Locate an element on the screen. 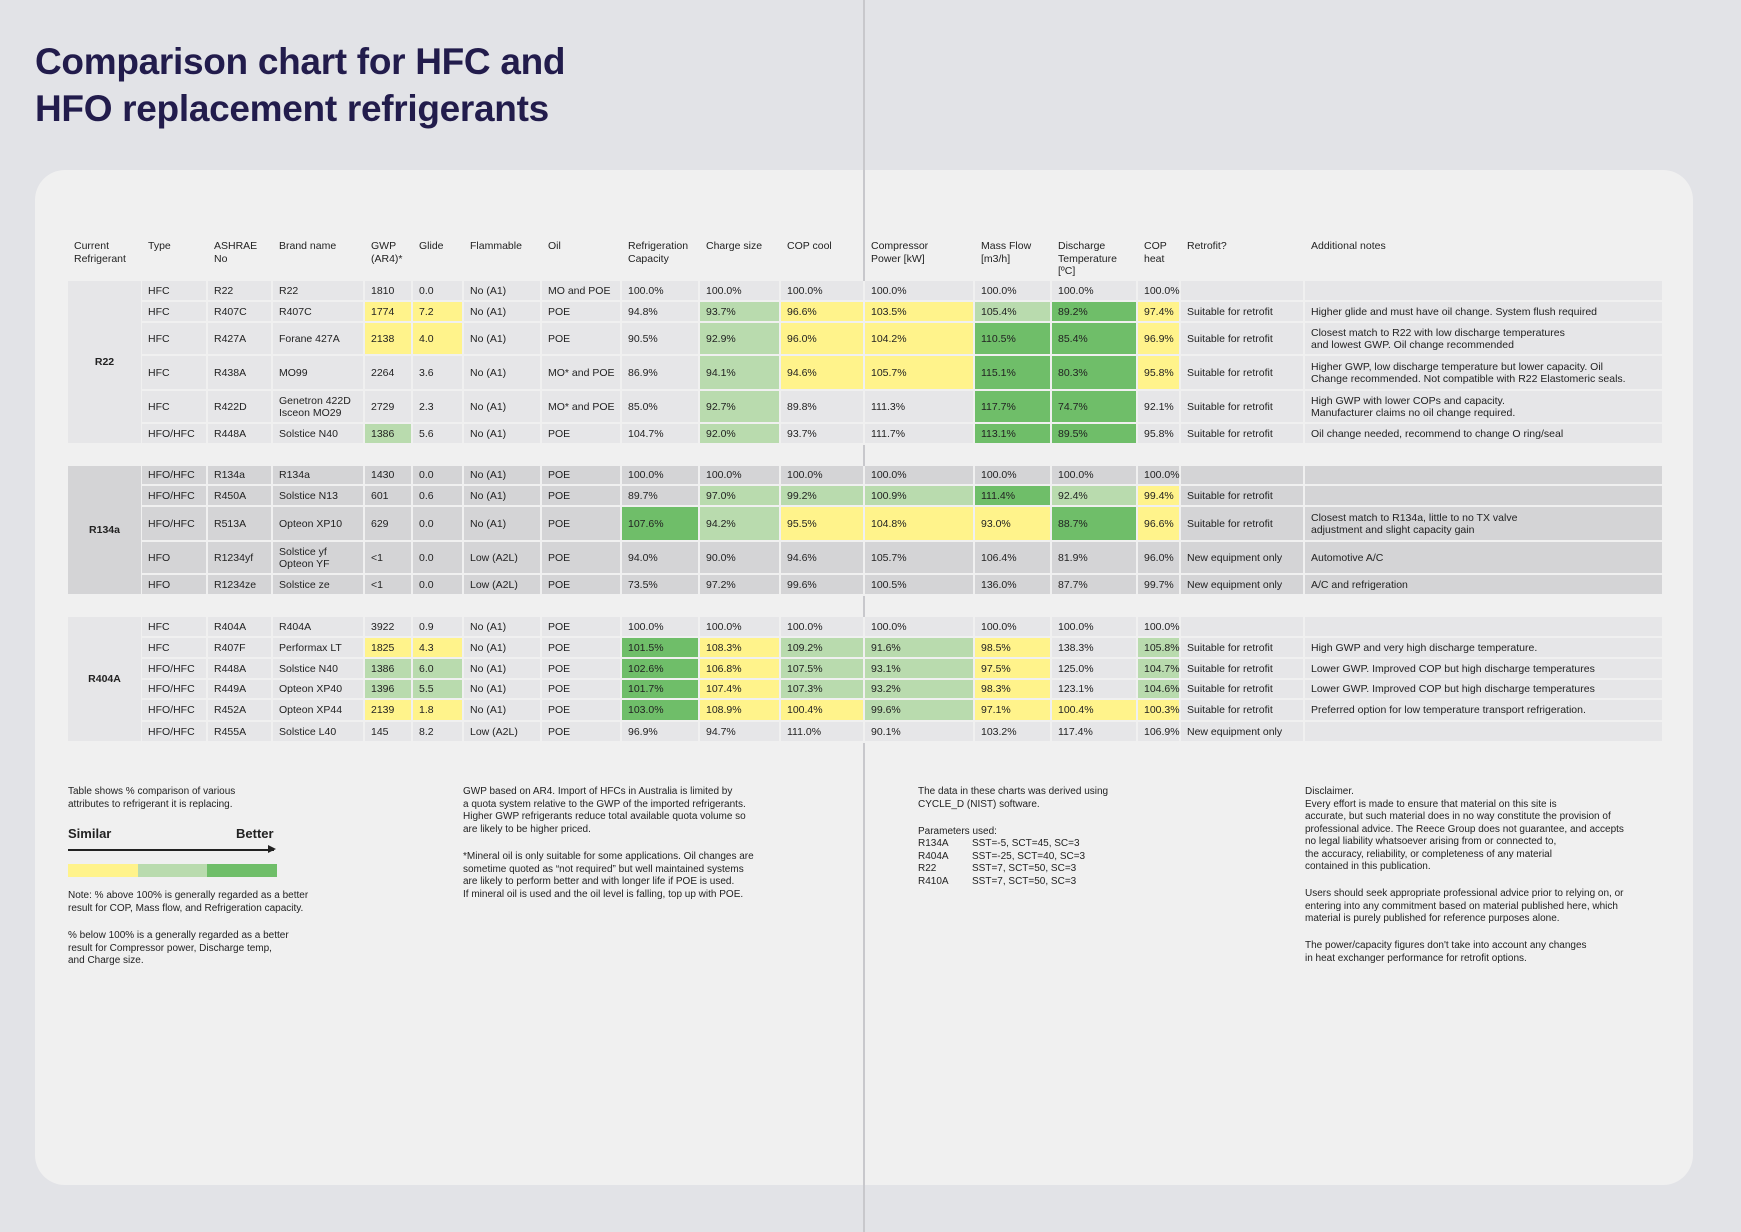 The height and width of the screenshot is (1232, 1741). cell-glide: 5.6 is located at coordinates (438, 433).